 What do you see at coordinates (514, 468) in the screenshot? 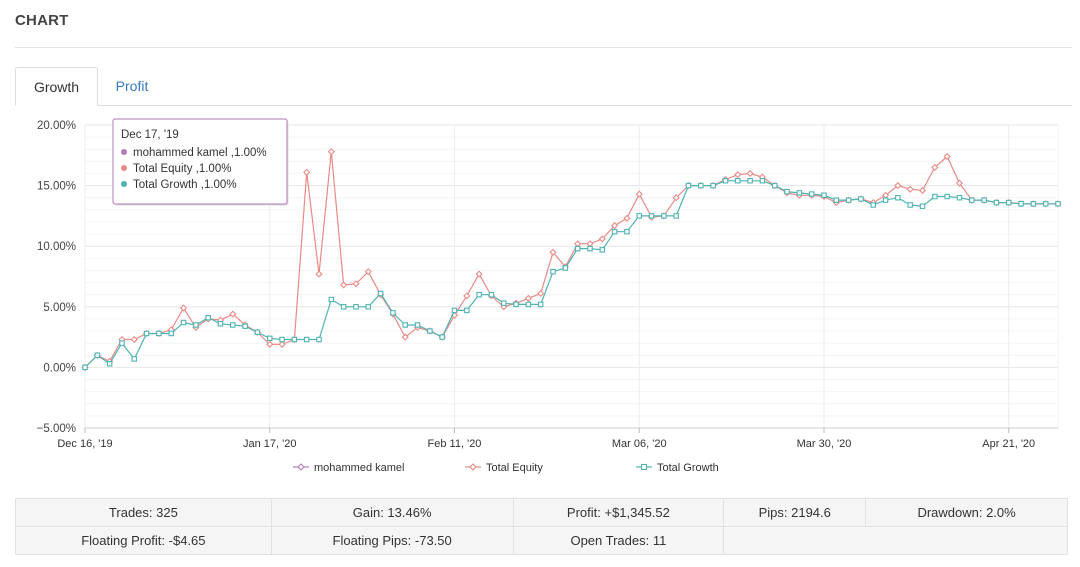
I see `legend-label: Total Equity` at bounding box center [514, 468].